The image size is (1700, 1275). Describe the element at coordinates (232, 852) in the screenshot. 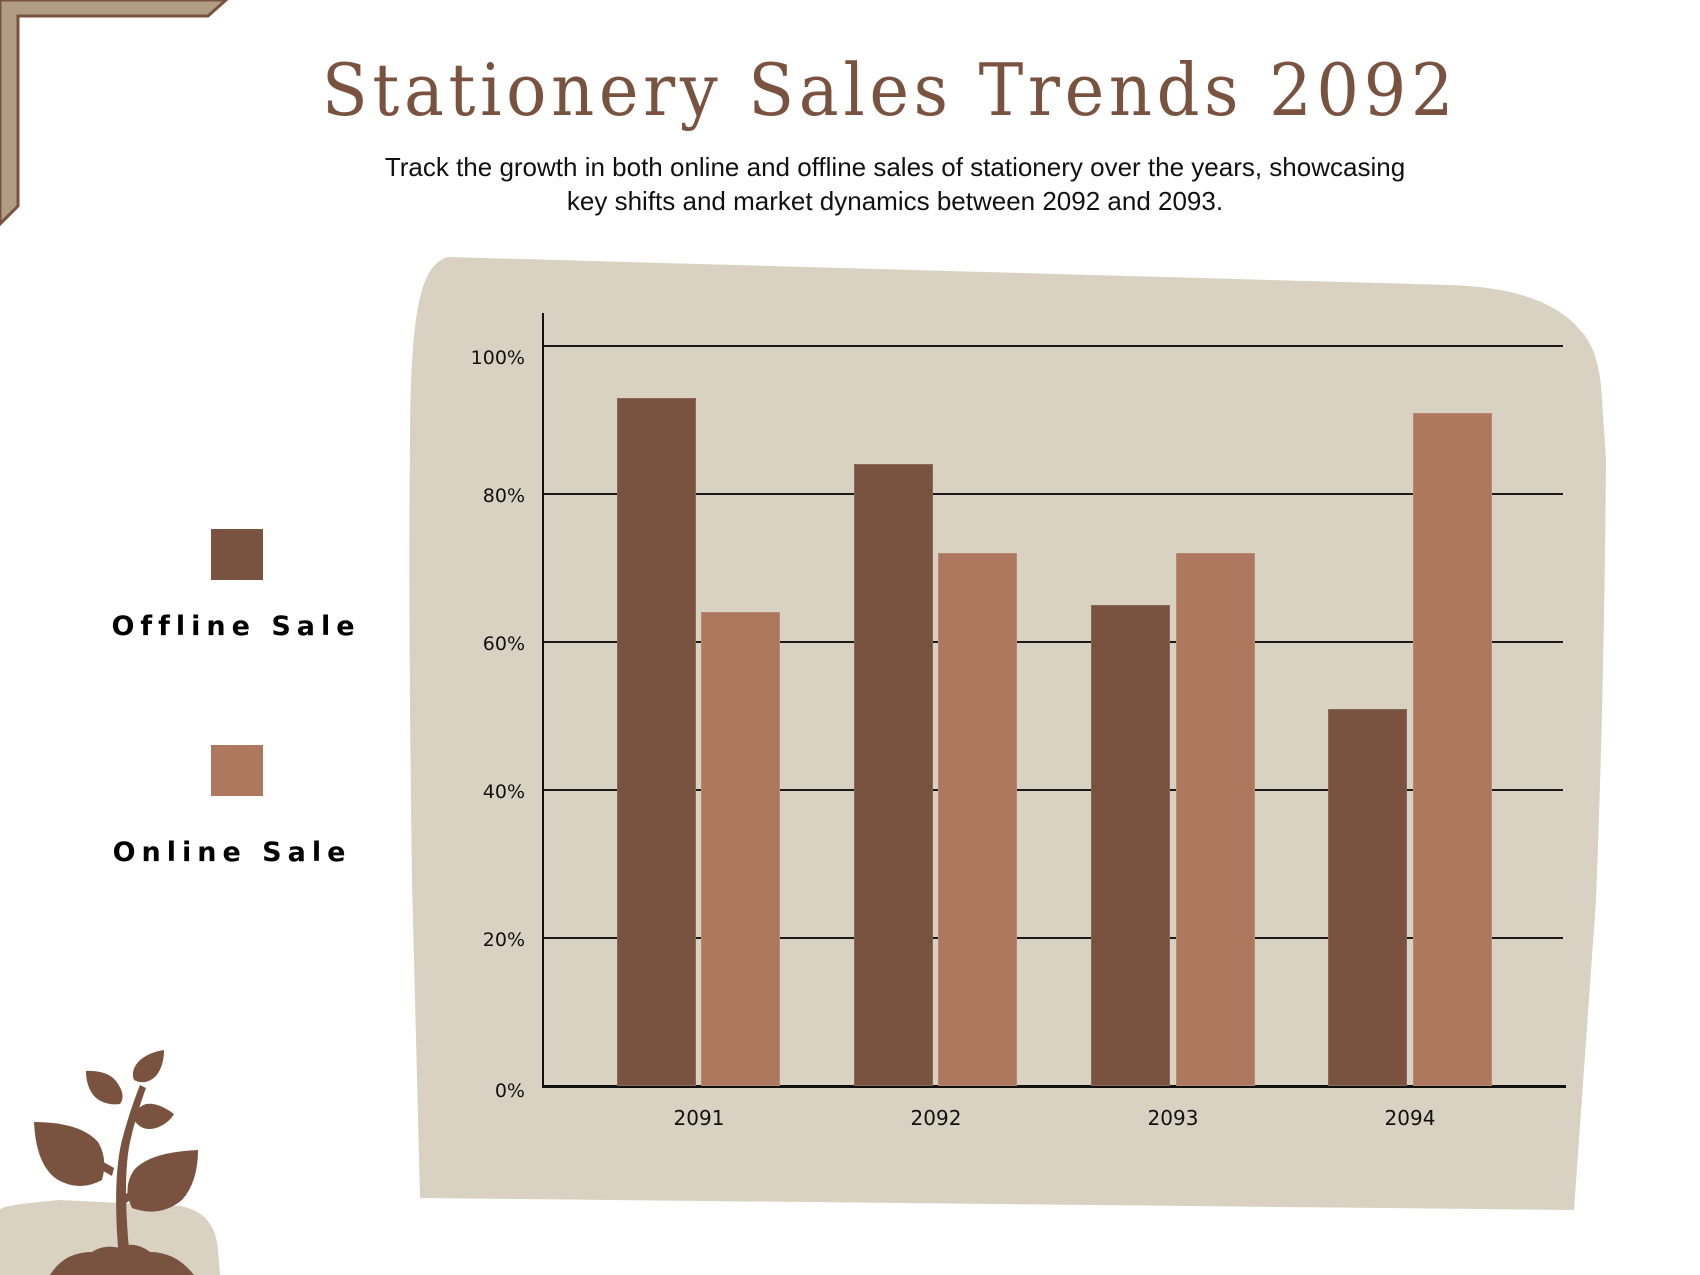

I see `legend-label-online: Online Sale` at that location.